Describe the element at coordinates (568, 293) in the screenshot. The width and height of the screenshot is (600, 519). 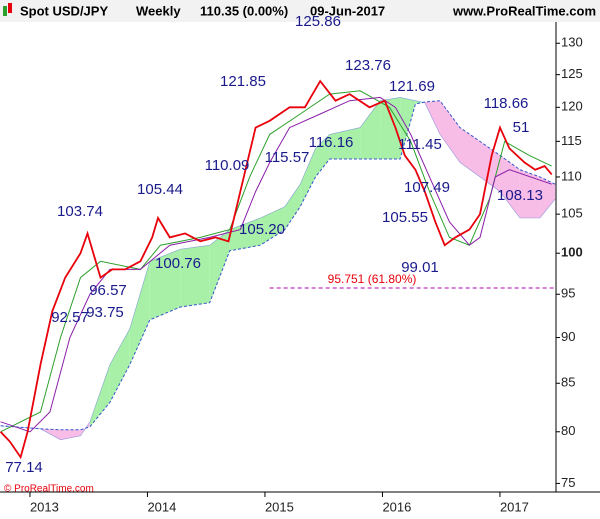
I see `y-tick-label: 95` at that location.